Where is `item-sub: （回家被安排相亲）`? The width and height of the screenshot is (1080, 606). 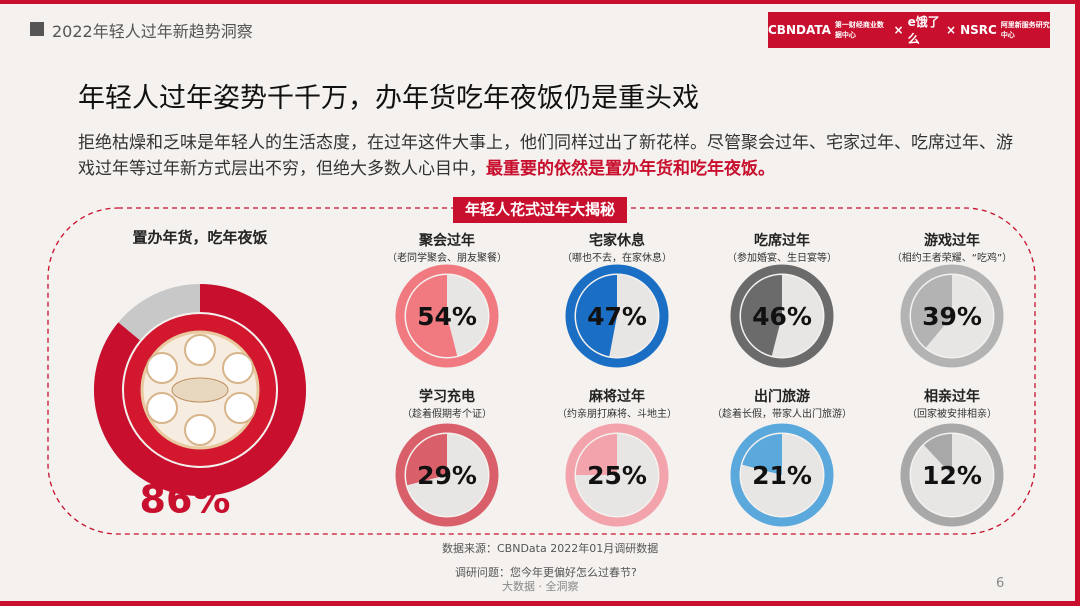
item-sub: （回家被安排相亲） is located at coordinates (952, 413).